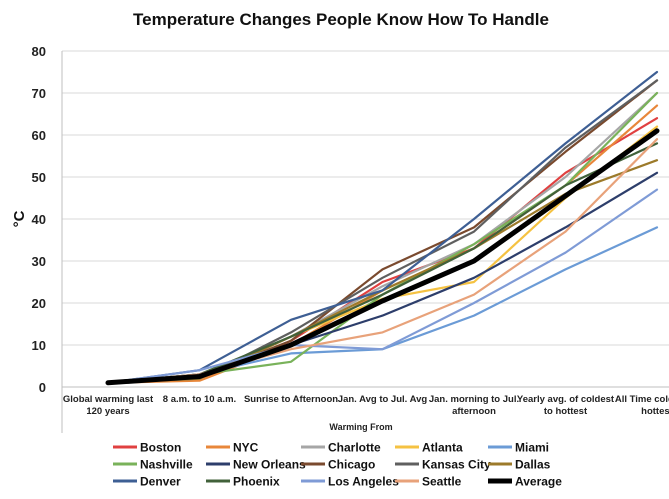  I want to click on y-tick-label: 10, so click(39, 345).